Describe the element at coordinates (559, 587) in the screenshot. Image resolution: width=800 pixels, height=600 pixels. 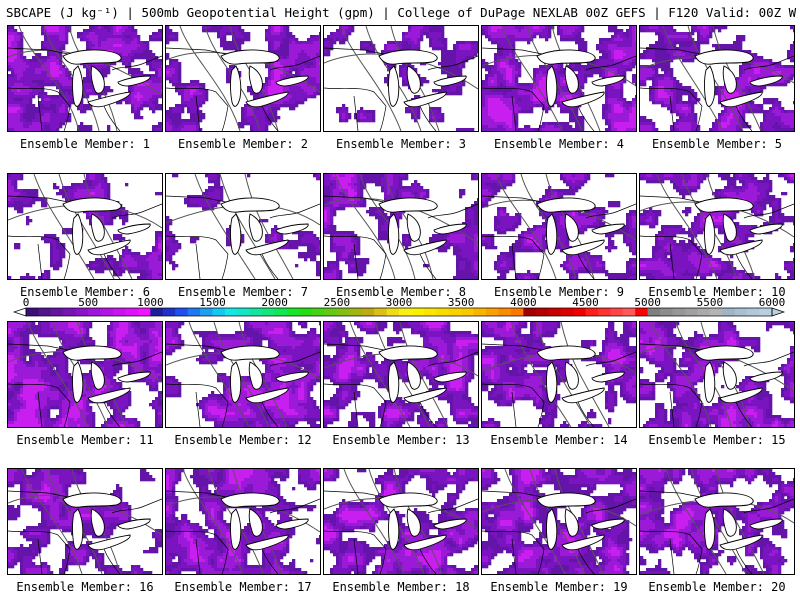
I see `ensemble-member-label: Ensemble Member: 19` at that location.